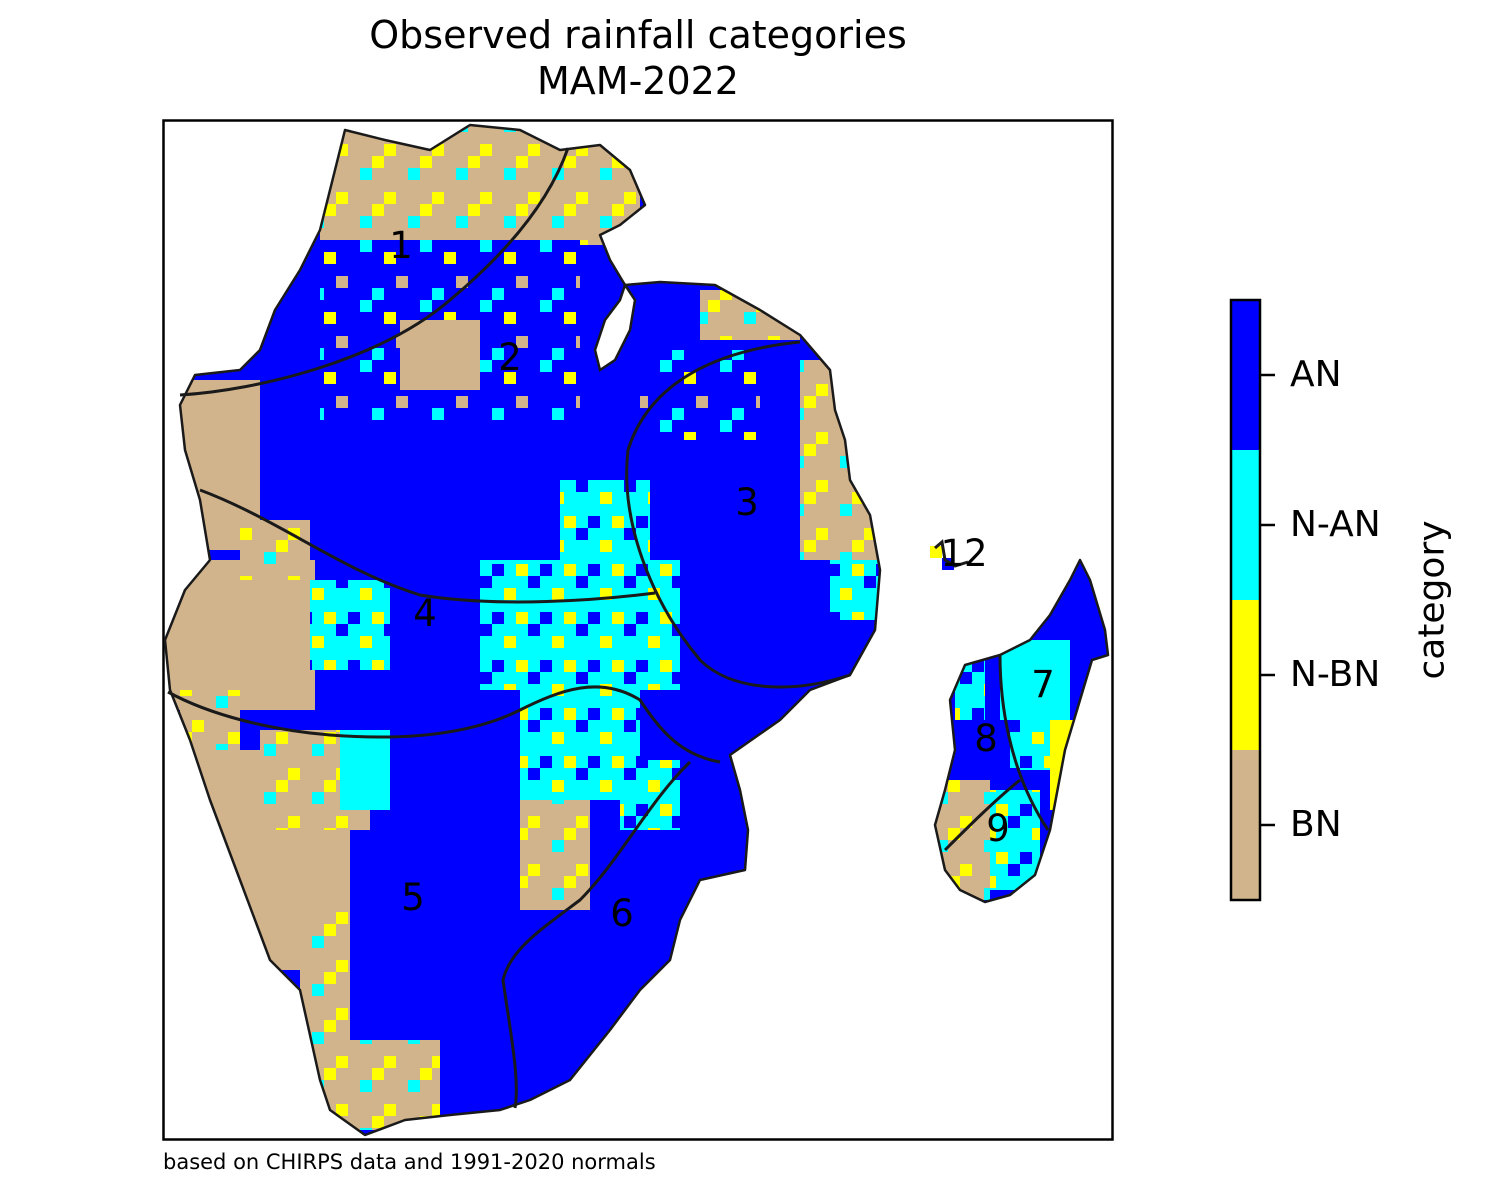 The height and width of the screenshot is (1200, 1500). What do you see at coordinates (1335, 524) in the screenshot?
I see `colorbar-label-n-an: N-AN` at bounding box center [1335, 524].